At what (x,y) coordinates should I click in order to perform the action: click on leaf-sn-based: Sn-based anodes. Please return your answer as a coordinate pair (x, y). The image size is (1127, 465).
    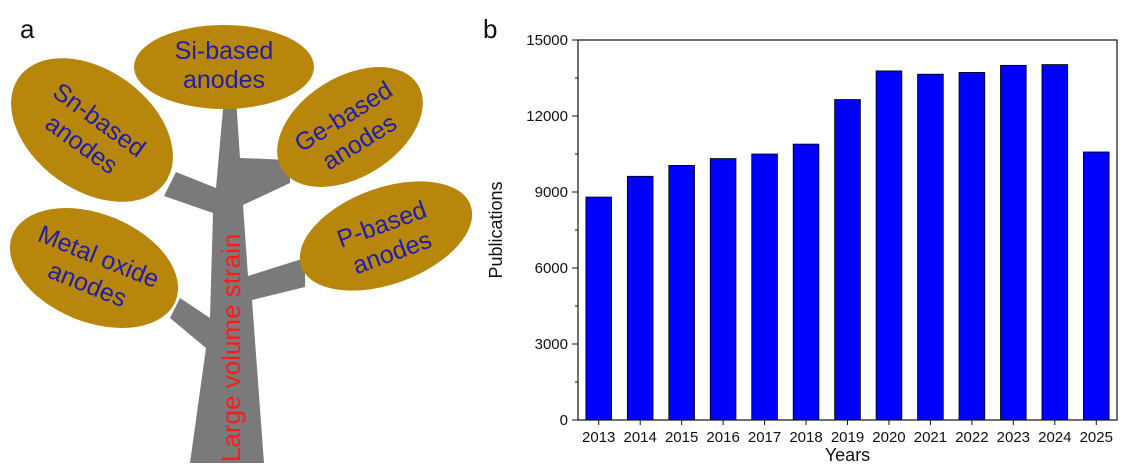
    Looking at the image, I should click on (92, 130).